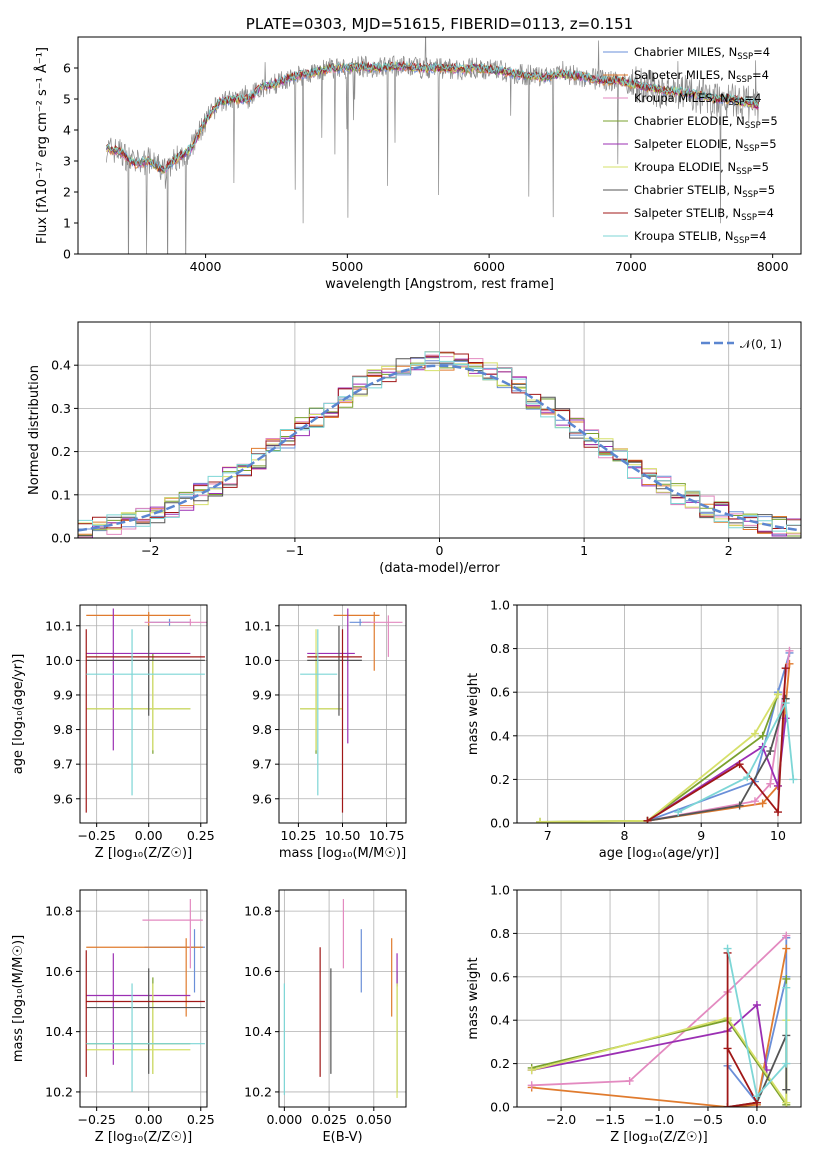 The image size is (819, 1170). What do you see at coordinates (685, 167) in the screenshot?
I see `legend-name: Kroupa ELODIE, N` at bounding box center [685, 167].